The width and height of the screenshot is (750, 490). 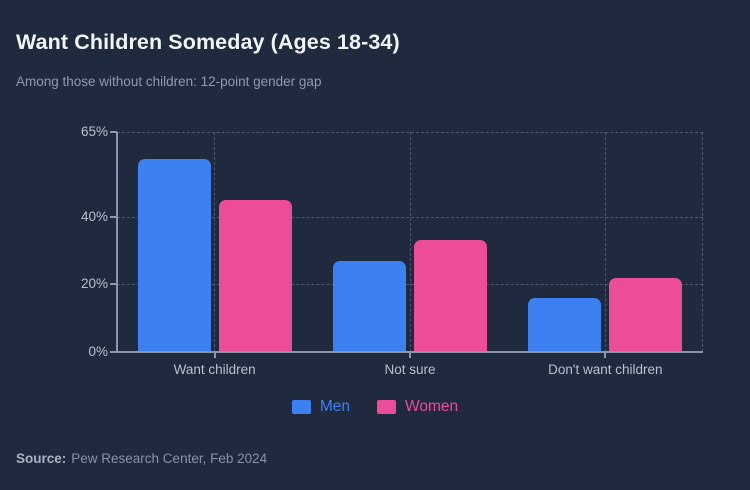 What do you see at coordinates (702, 242) in the screenshot?
I see `plot-right-border` at bounding box center [702, 242].